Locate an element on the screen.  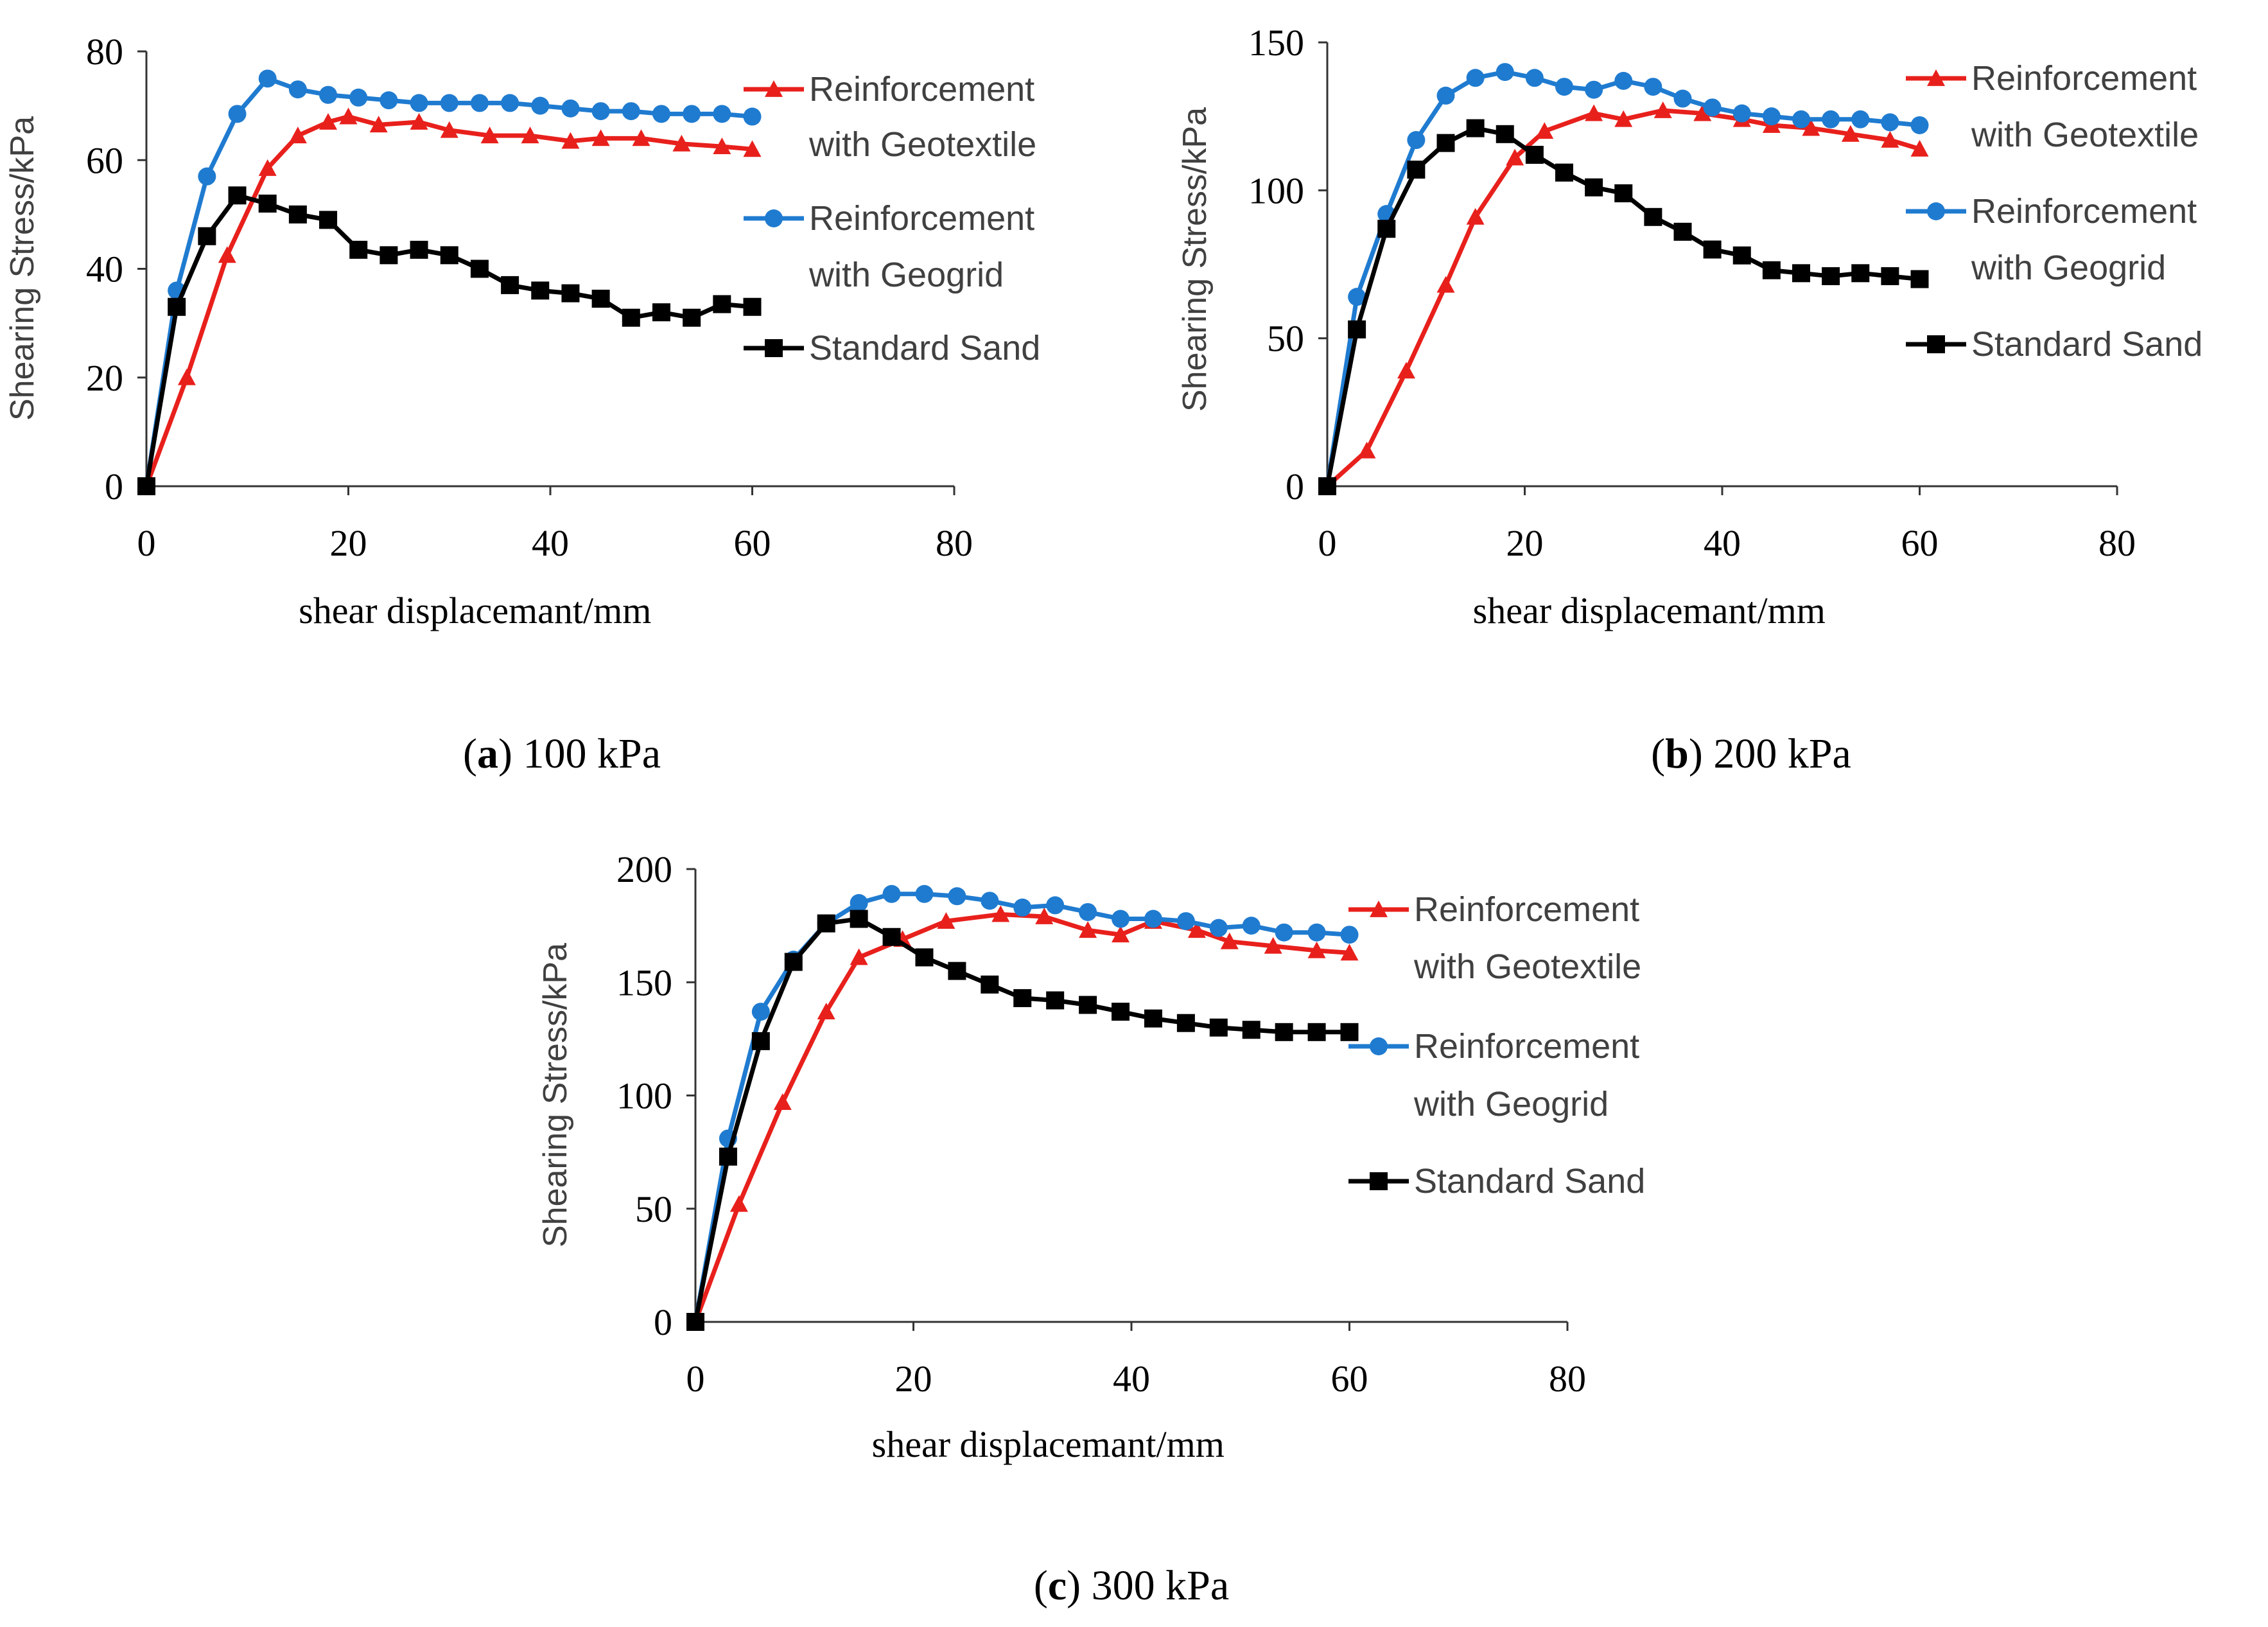
caption-pressure: 200 kPa is located at coordinates (1782, 754).